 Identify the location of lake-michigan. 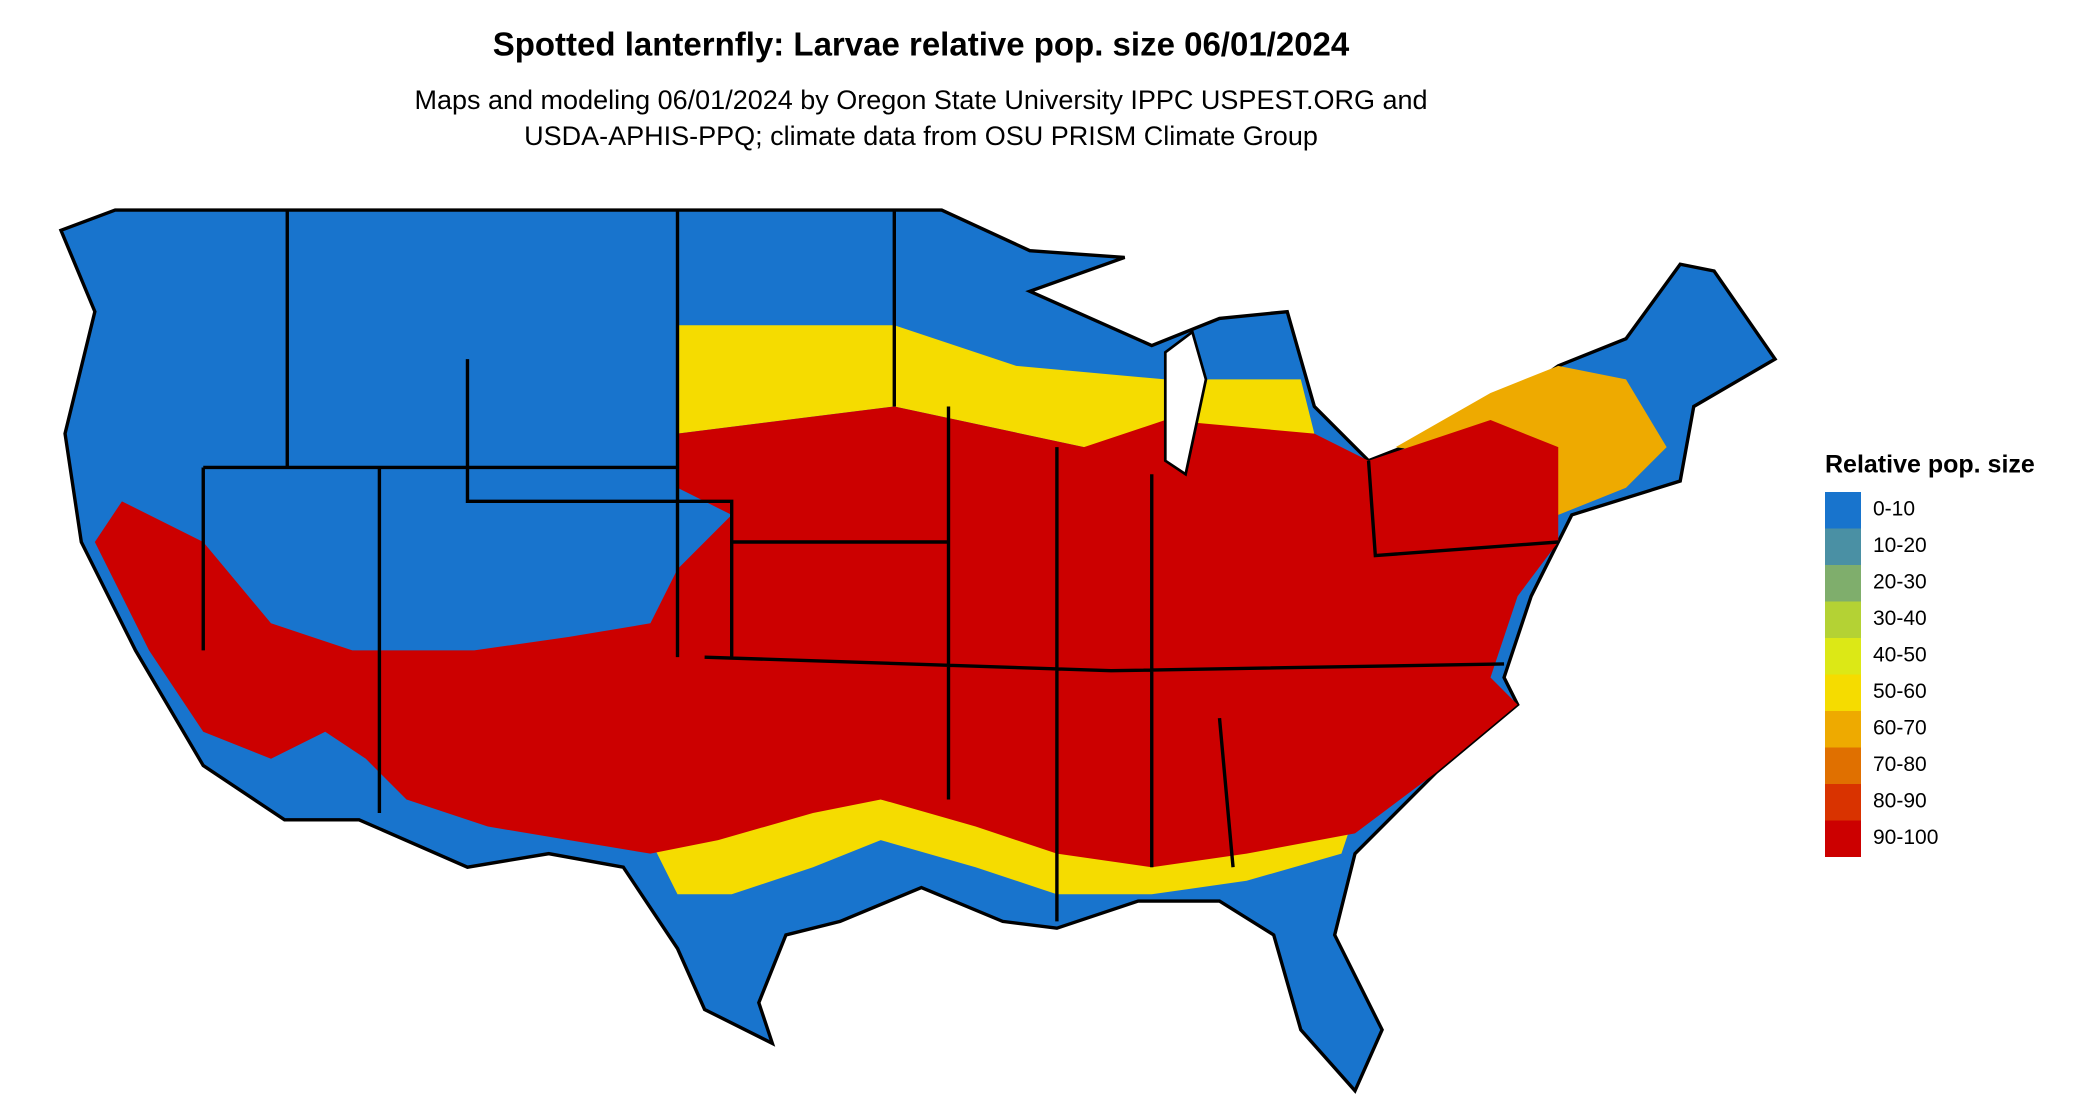
(1185, 403).